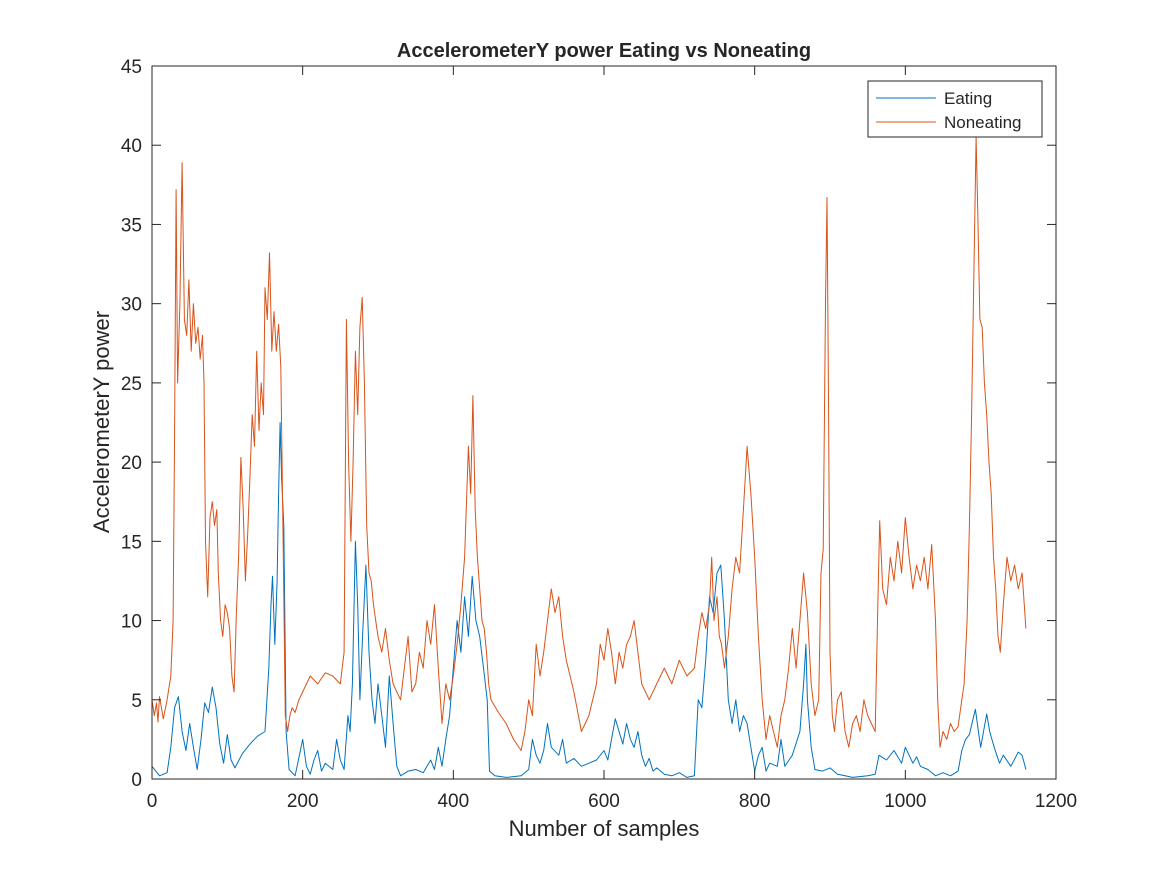 This screenshot has width=1167, height=875. What do you see at coordinates (303, 801) in the screenshot?
I see `x-tick-label: 200` at bounding box center [303, 801].